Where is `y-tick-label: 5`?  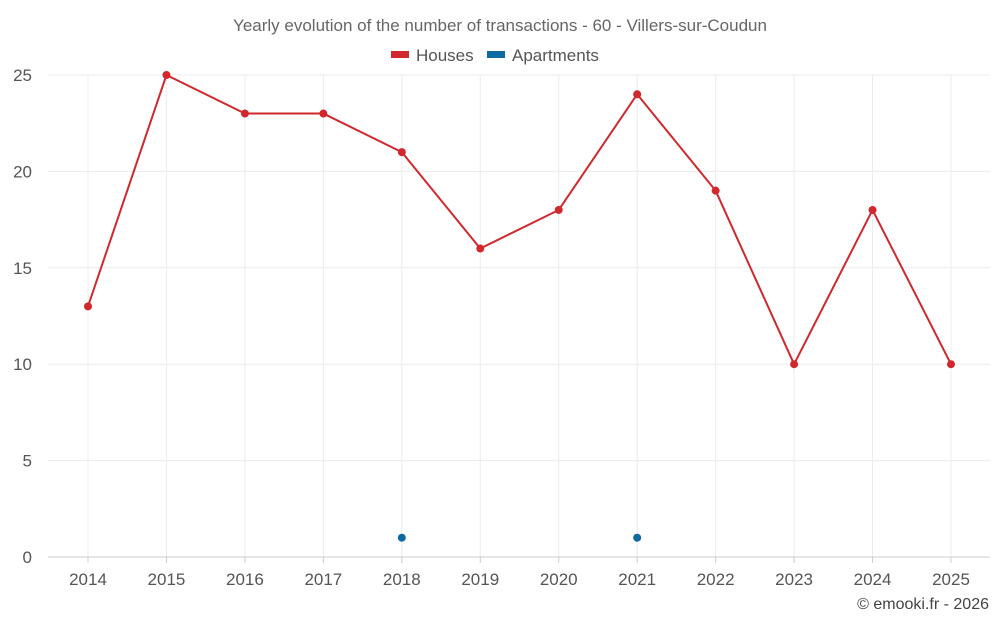
y-tick-label: 5 is located at coordinates (27, 461).